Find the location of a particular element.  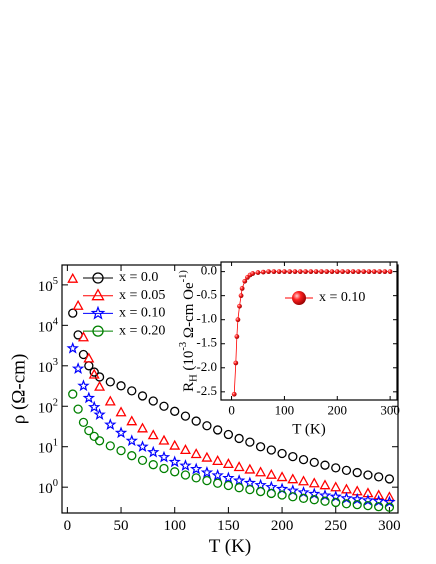

x-tick-label: 50 is located at coordinates (121, 526).